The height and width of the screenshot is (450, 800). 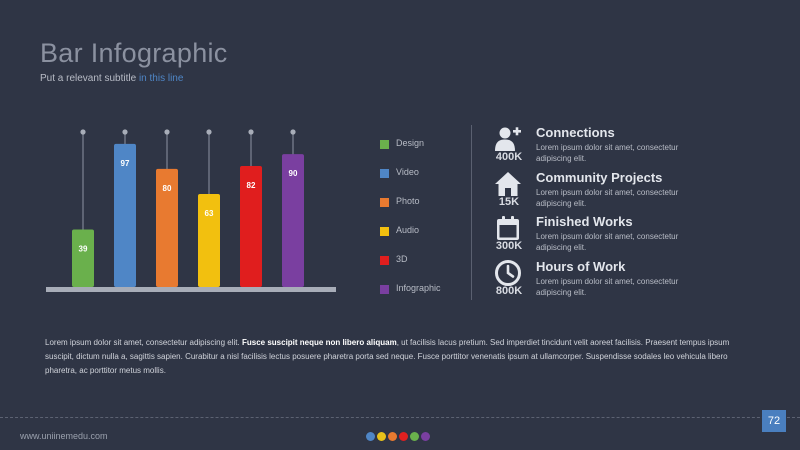 What do you see at coordinates (400, 417) in the screenshot?
I see `footer-divider` at bounding box center [400, 417].